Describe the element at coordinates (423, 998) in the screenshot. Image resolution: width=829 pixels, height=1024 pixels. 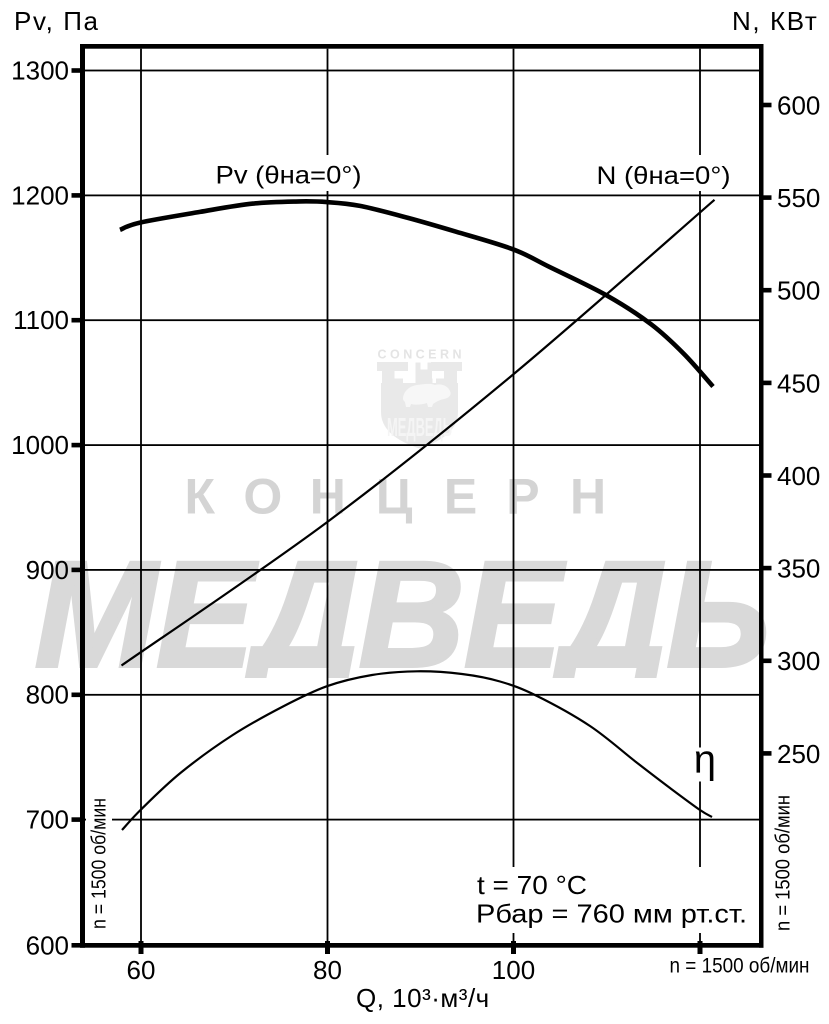
I see `svg-text: Q, 10³·м³/ч` at that location.